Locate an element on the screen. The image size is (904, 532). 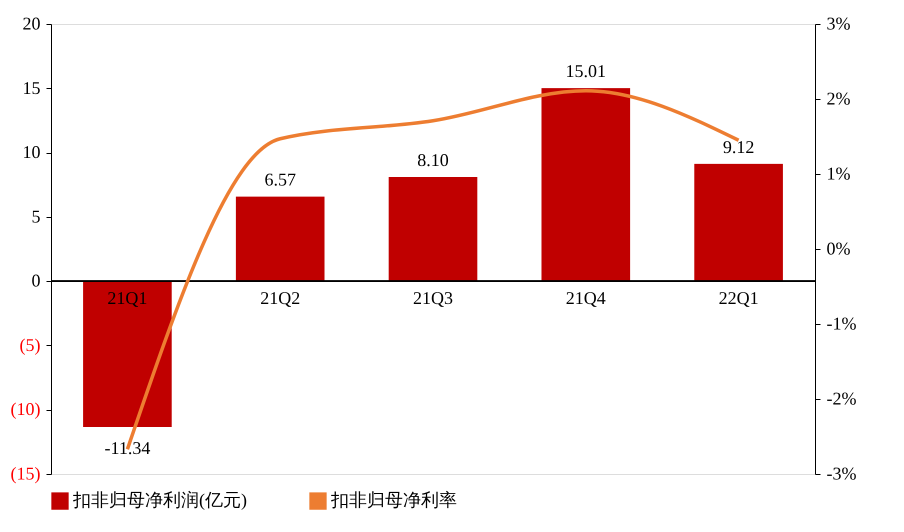
data-label: -11.34 is located at coordinates (127, 448).